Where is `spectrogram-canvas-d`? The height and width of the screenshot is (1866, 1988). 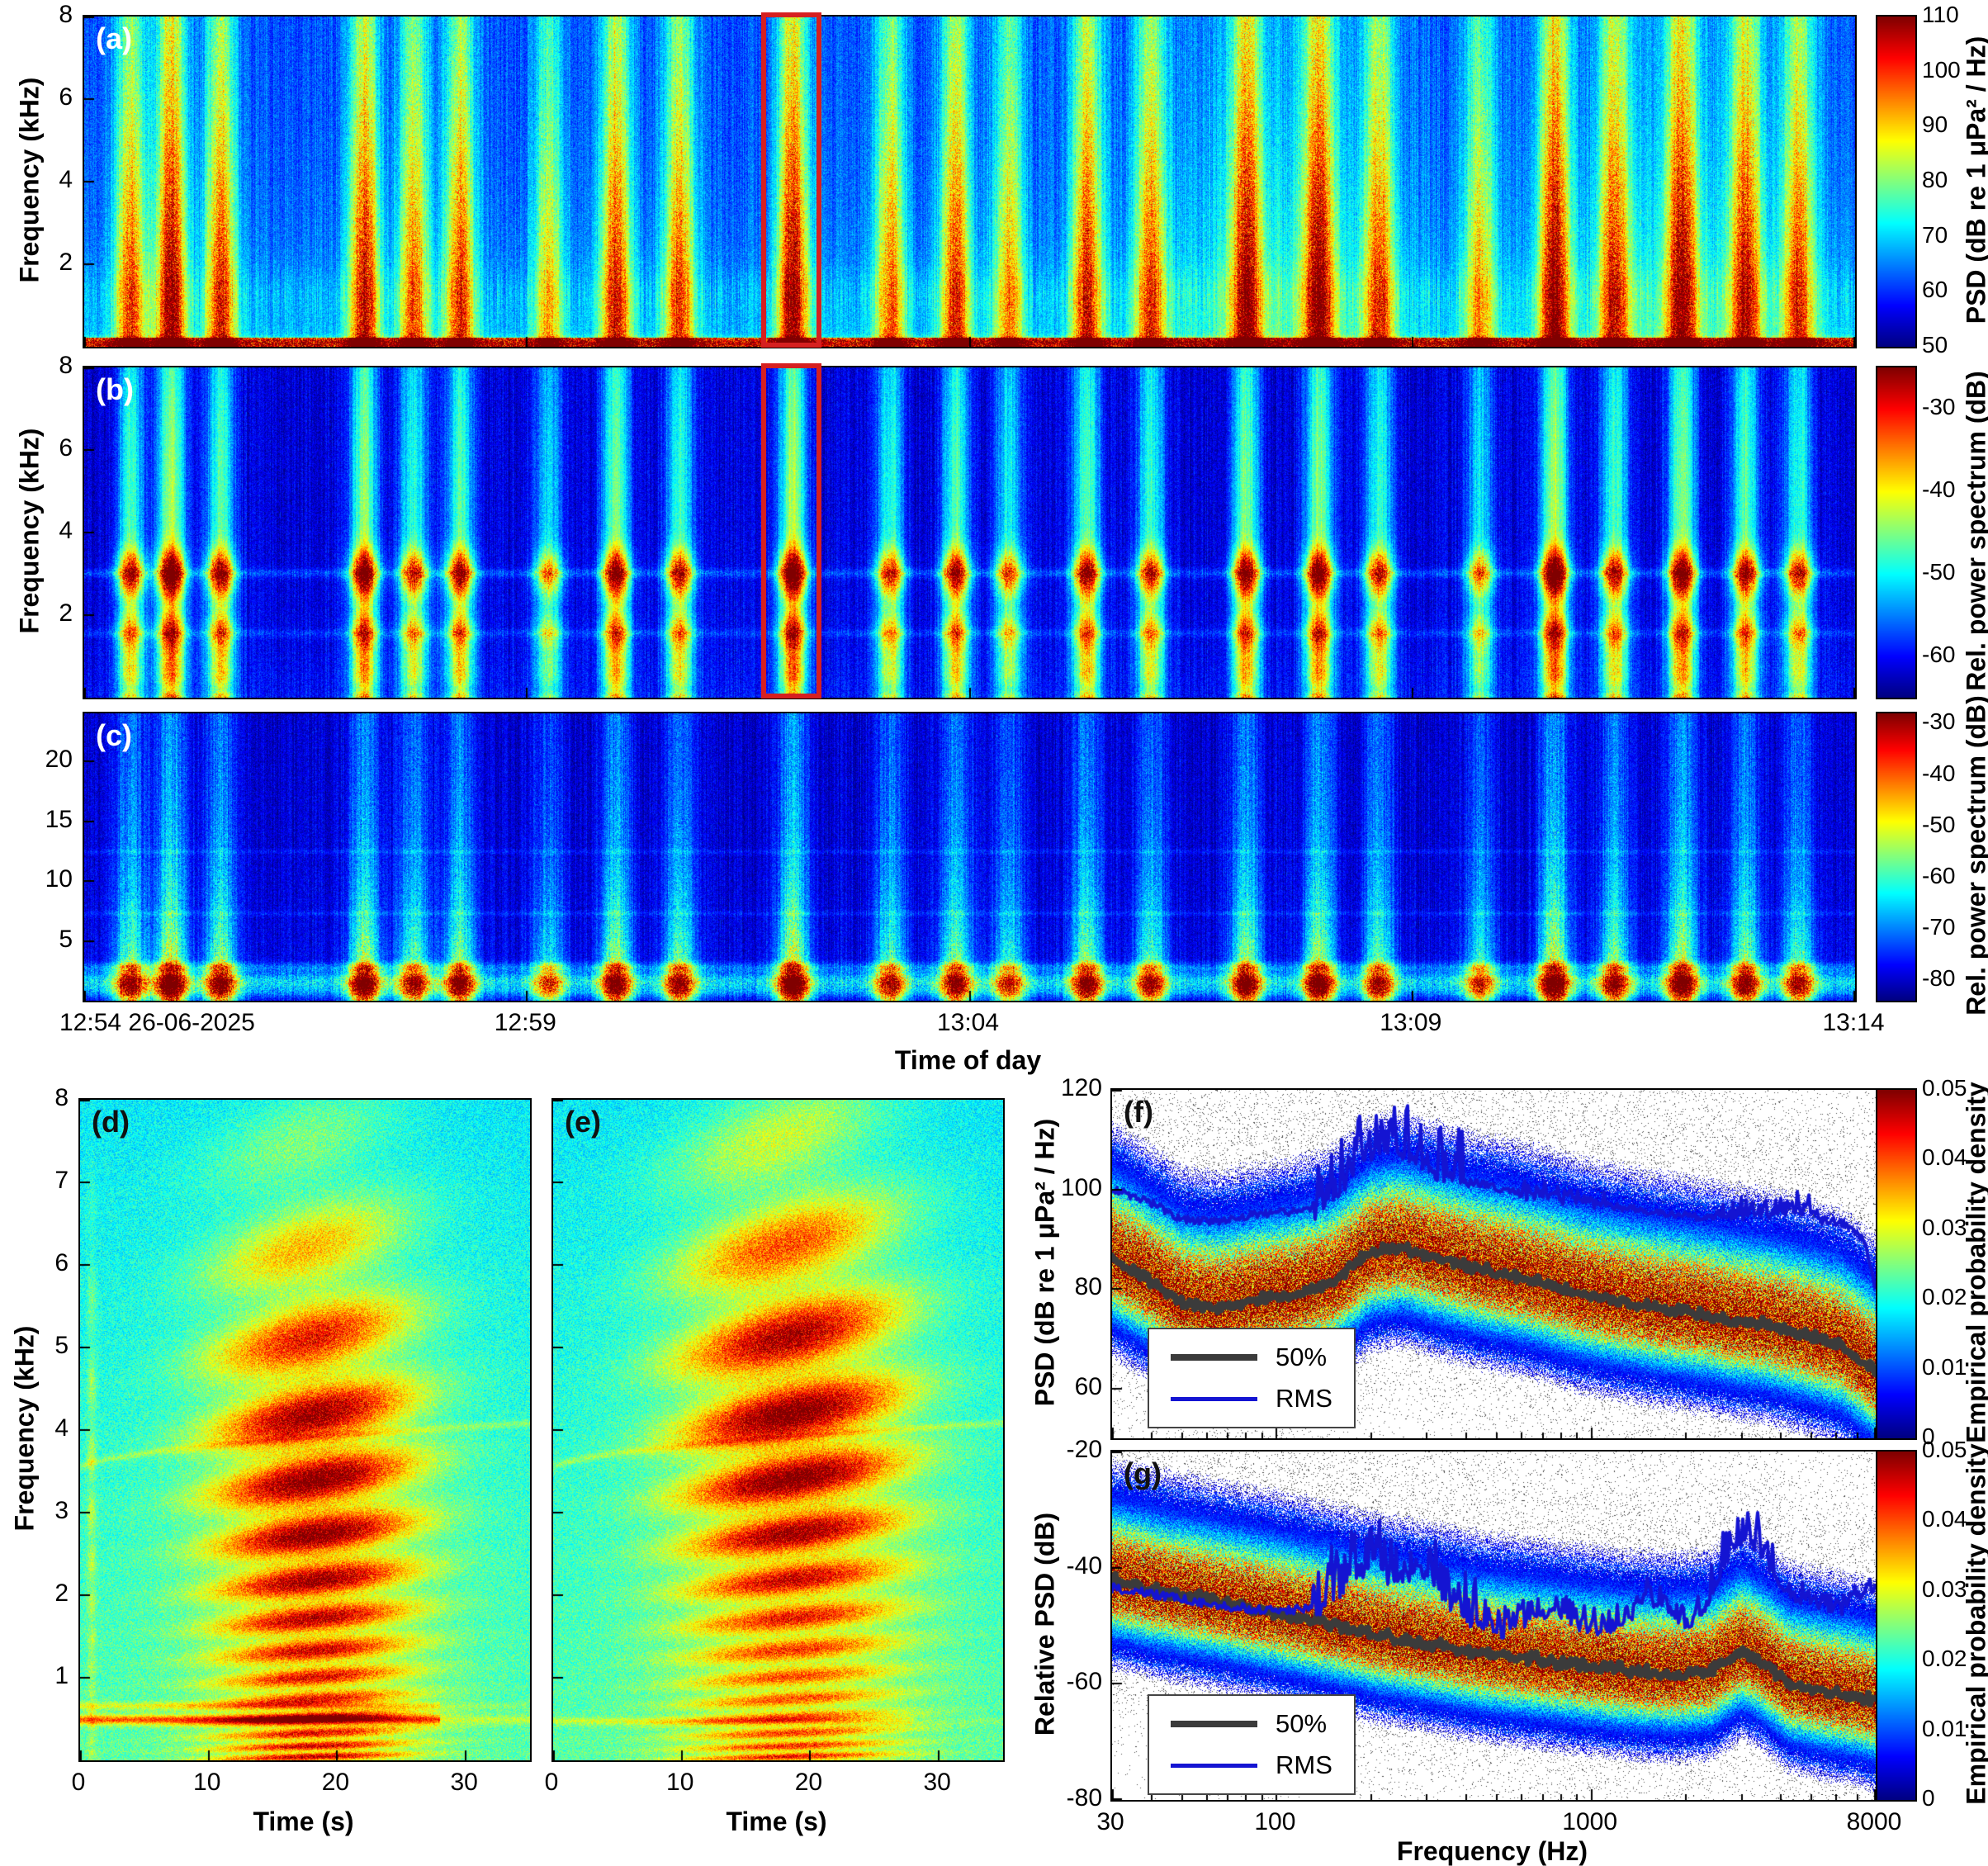 spectrogram-canvas-d is located at coordinates (305, 1430).